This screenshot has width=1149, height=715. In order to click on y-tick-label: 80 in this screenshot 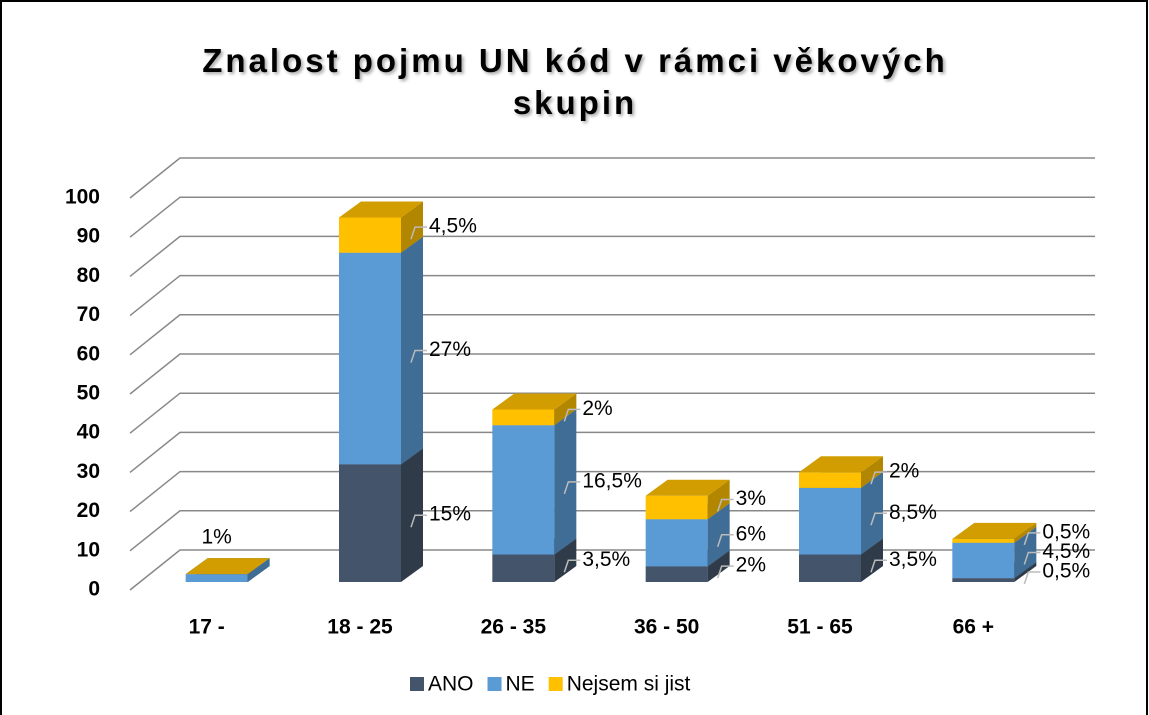, I will do `click(88, 275)`.